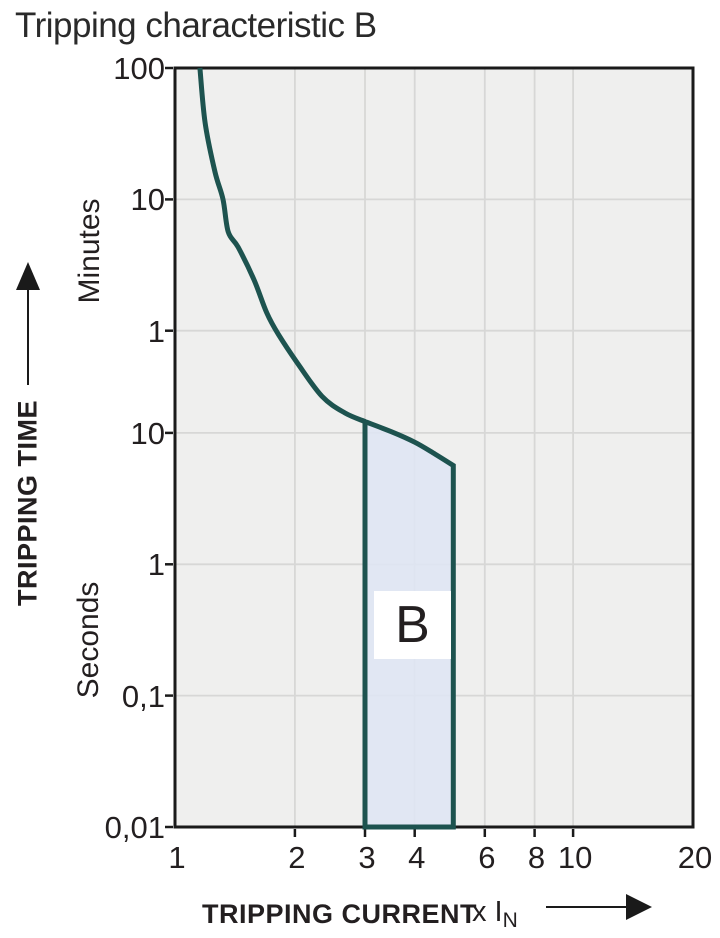 The image size is (720, 938). I want to click on y-tick-label: 0,1, so click(143, 696).